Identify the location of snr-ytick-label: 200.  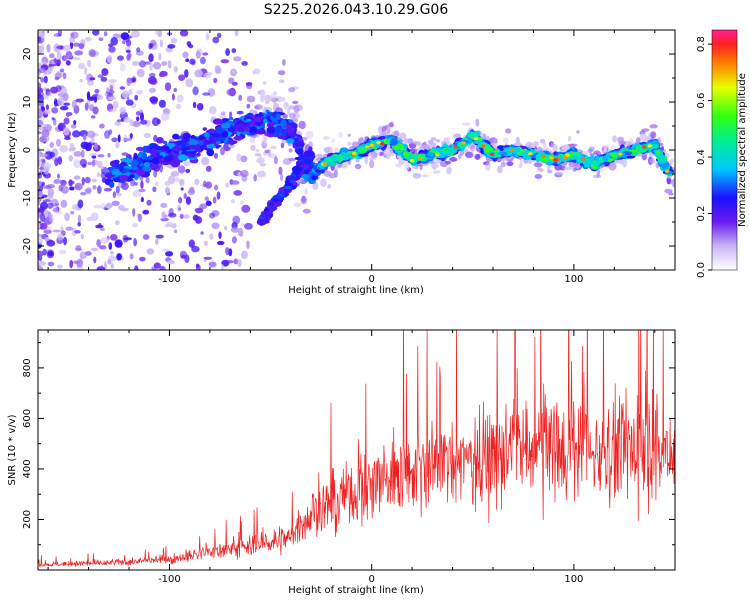
(27, 519).